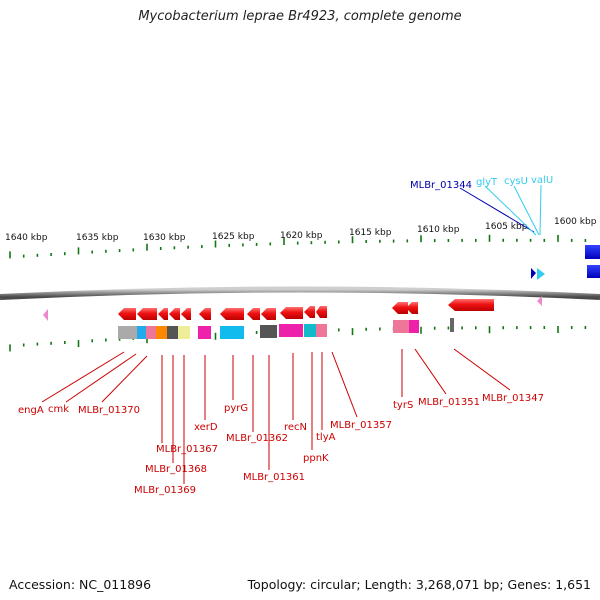  What do you see at coordinates (403, 405) in the screenshot?
I see `gene-label-tyrs: tyrS` at bounding box center [403, 405].